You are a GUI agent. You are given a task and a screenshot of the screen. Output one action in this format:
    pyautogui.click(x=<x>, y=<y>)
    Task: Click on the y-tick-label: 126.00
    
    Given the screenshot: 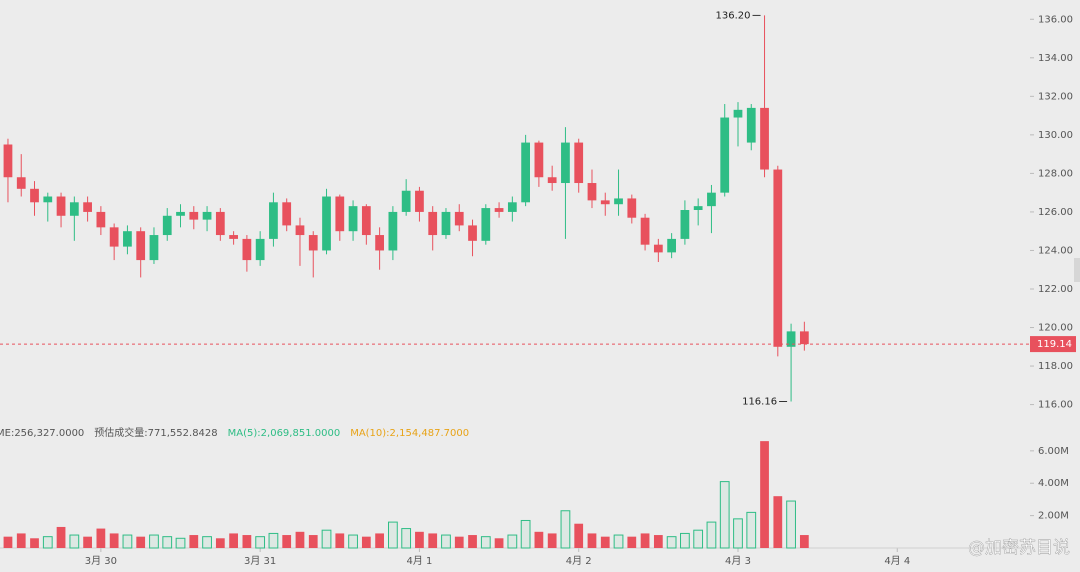 What is the action you would take?
    pyautogui.click(x=1055, y=212)
    